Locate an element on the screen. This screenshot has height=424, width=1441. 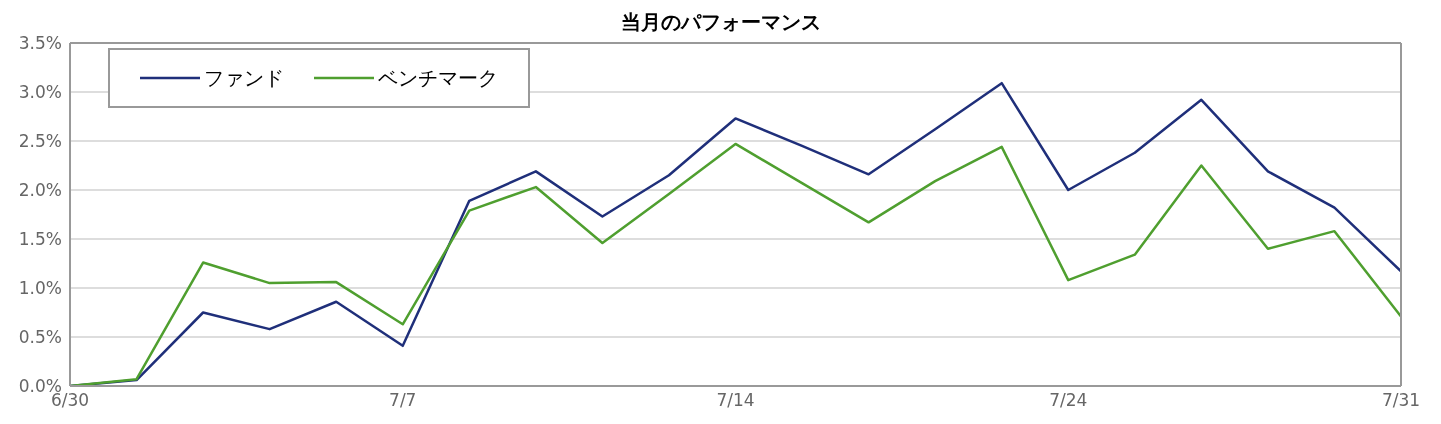
y-tick-label: 3.5% is located at coordinates (40, 43).